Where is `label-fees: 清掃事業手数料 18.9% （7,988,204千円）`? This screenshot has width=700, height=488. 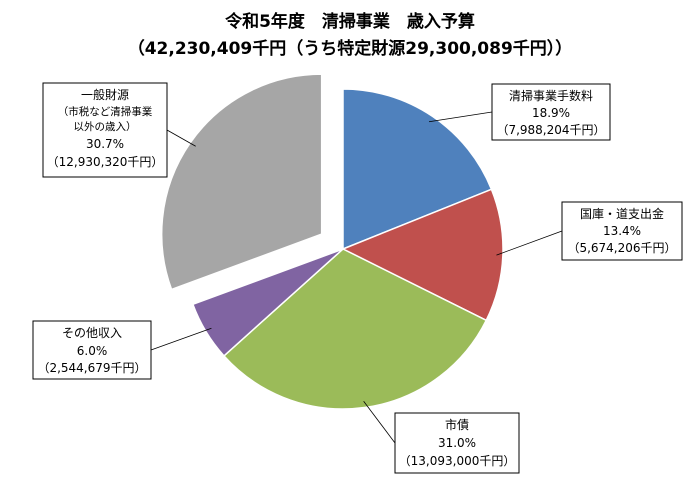 label-fees: 清掃事業手数料 18.9% （7,988,204千円） is located at coordinates (551, 112).